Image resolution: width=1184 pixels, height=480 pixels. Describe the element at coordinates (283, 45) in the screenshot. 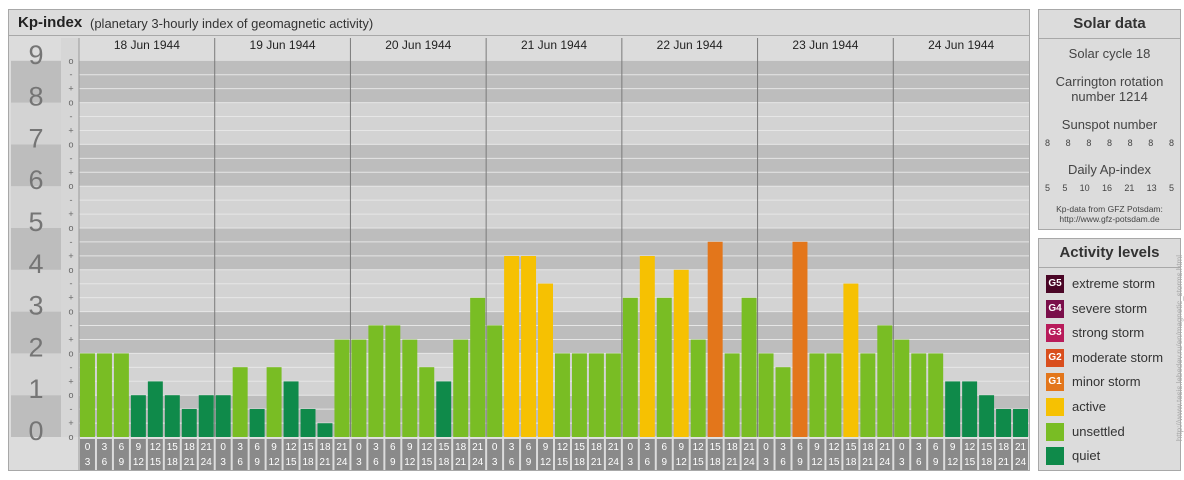

I see `day-label: 19 Jun 1944` at that location.